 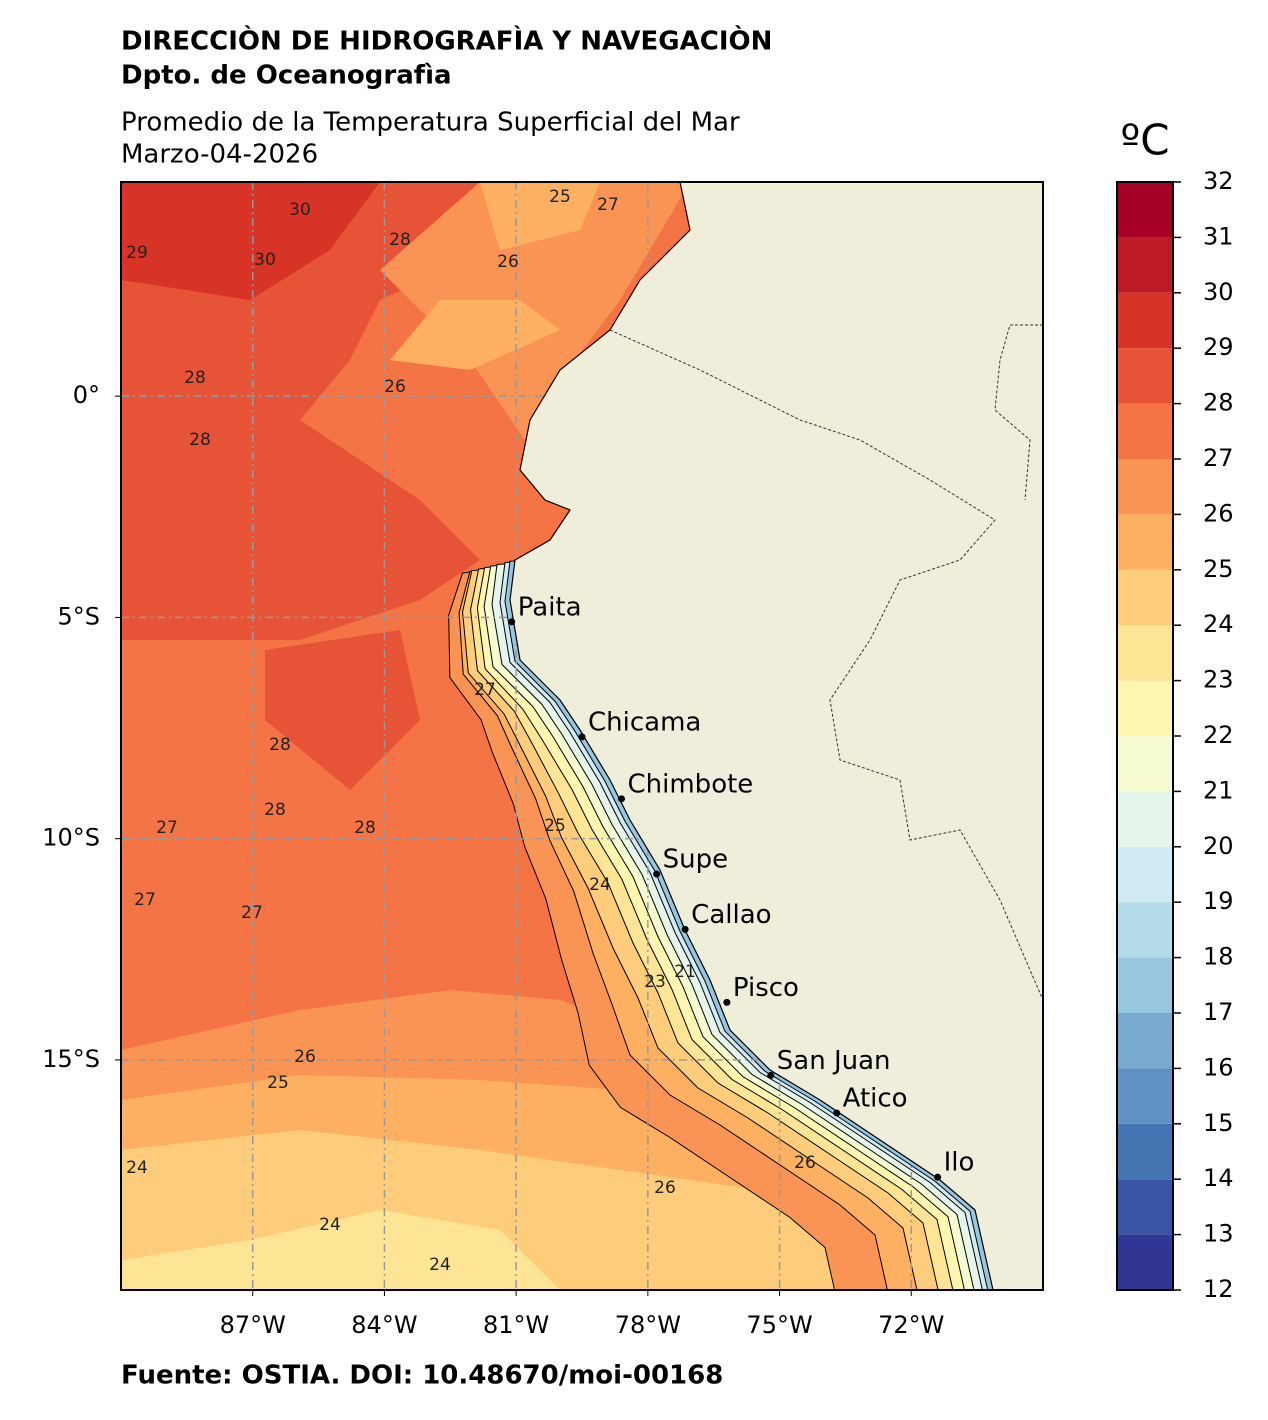 I want to click on x-tick-label: 81°W, so click(x=516, y=1325).